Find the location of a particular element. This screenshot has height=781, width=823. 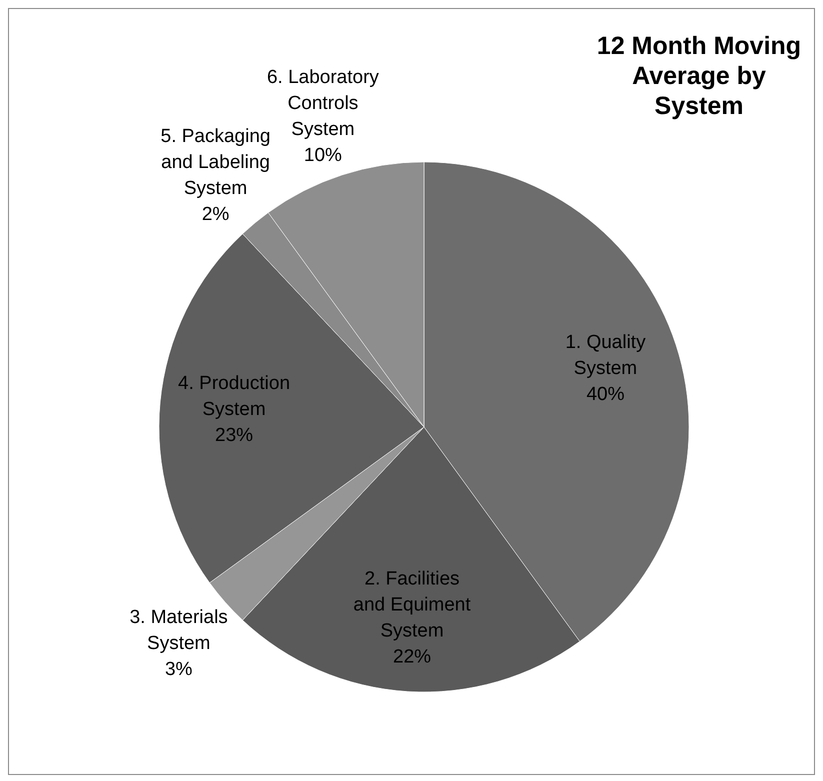

data-label: 23% is located at coordinates (234, 435).